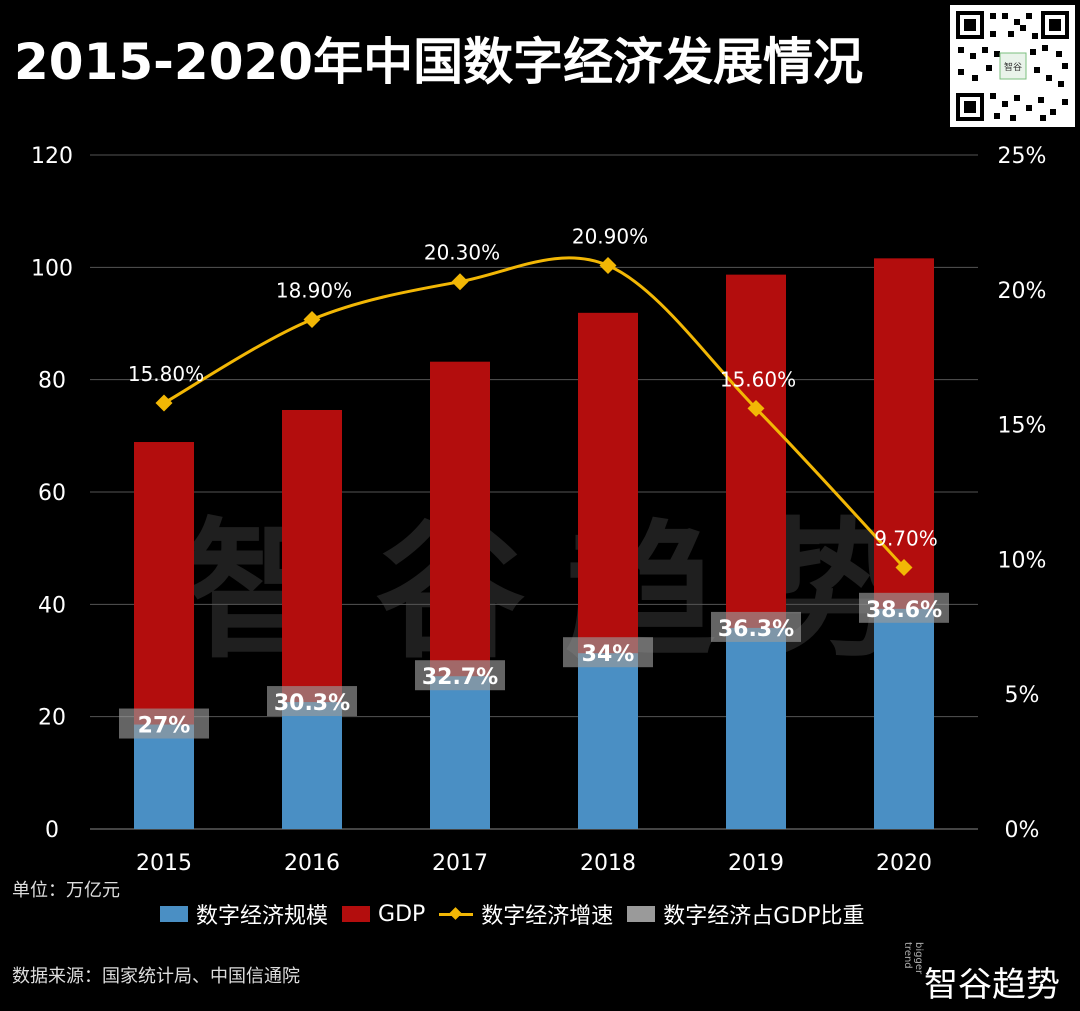 This screenshot has width=1080, height=1011. What do you see at coordinates (262, 916) in the screenshot?
I see `legend-label-digital: 数字经济规模` at bounding box center [262, 916].